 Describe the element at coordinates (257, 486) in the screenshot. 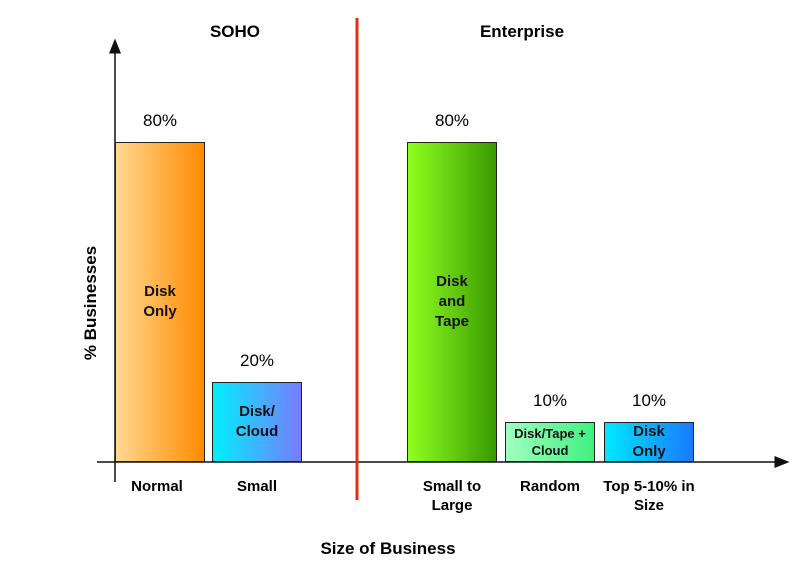

I see `x-tick-label: Small` at that location.